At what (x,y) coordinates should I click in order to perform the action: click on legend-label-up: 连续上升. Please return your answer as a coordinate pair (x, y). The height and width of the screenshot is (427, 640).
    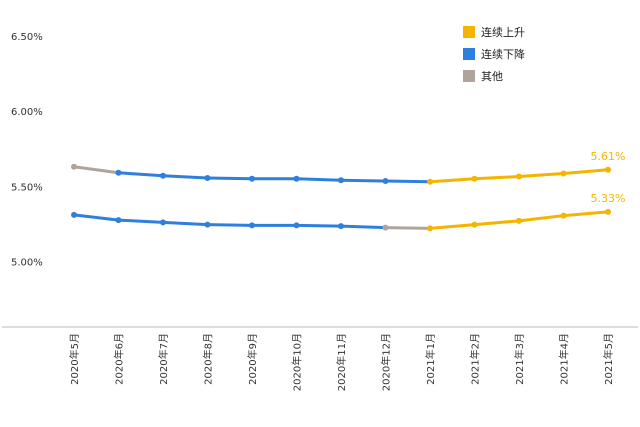
    Looking at the image, I should click on (503, 32).